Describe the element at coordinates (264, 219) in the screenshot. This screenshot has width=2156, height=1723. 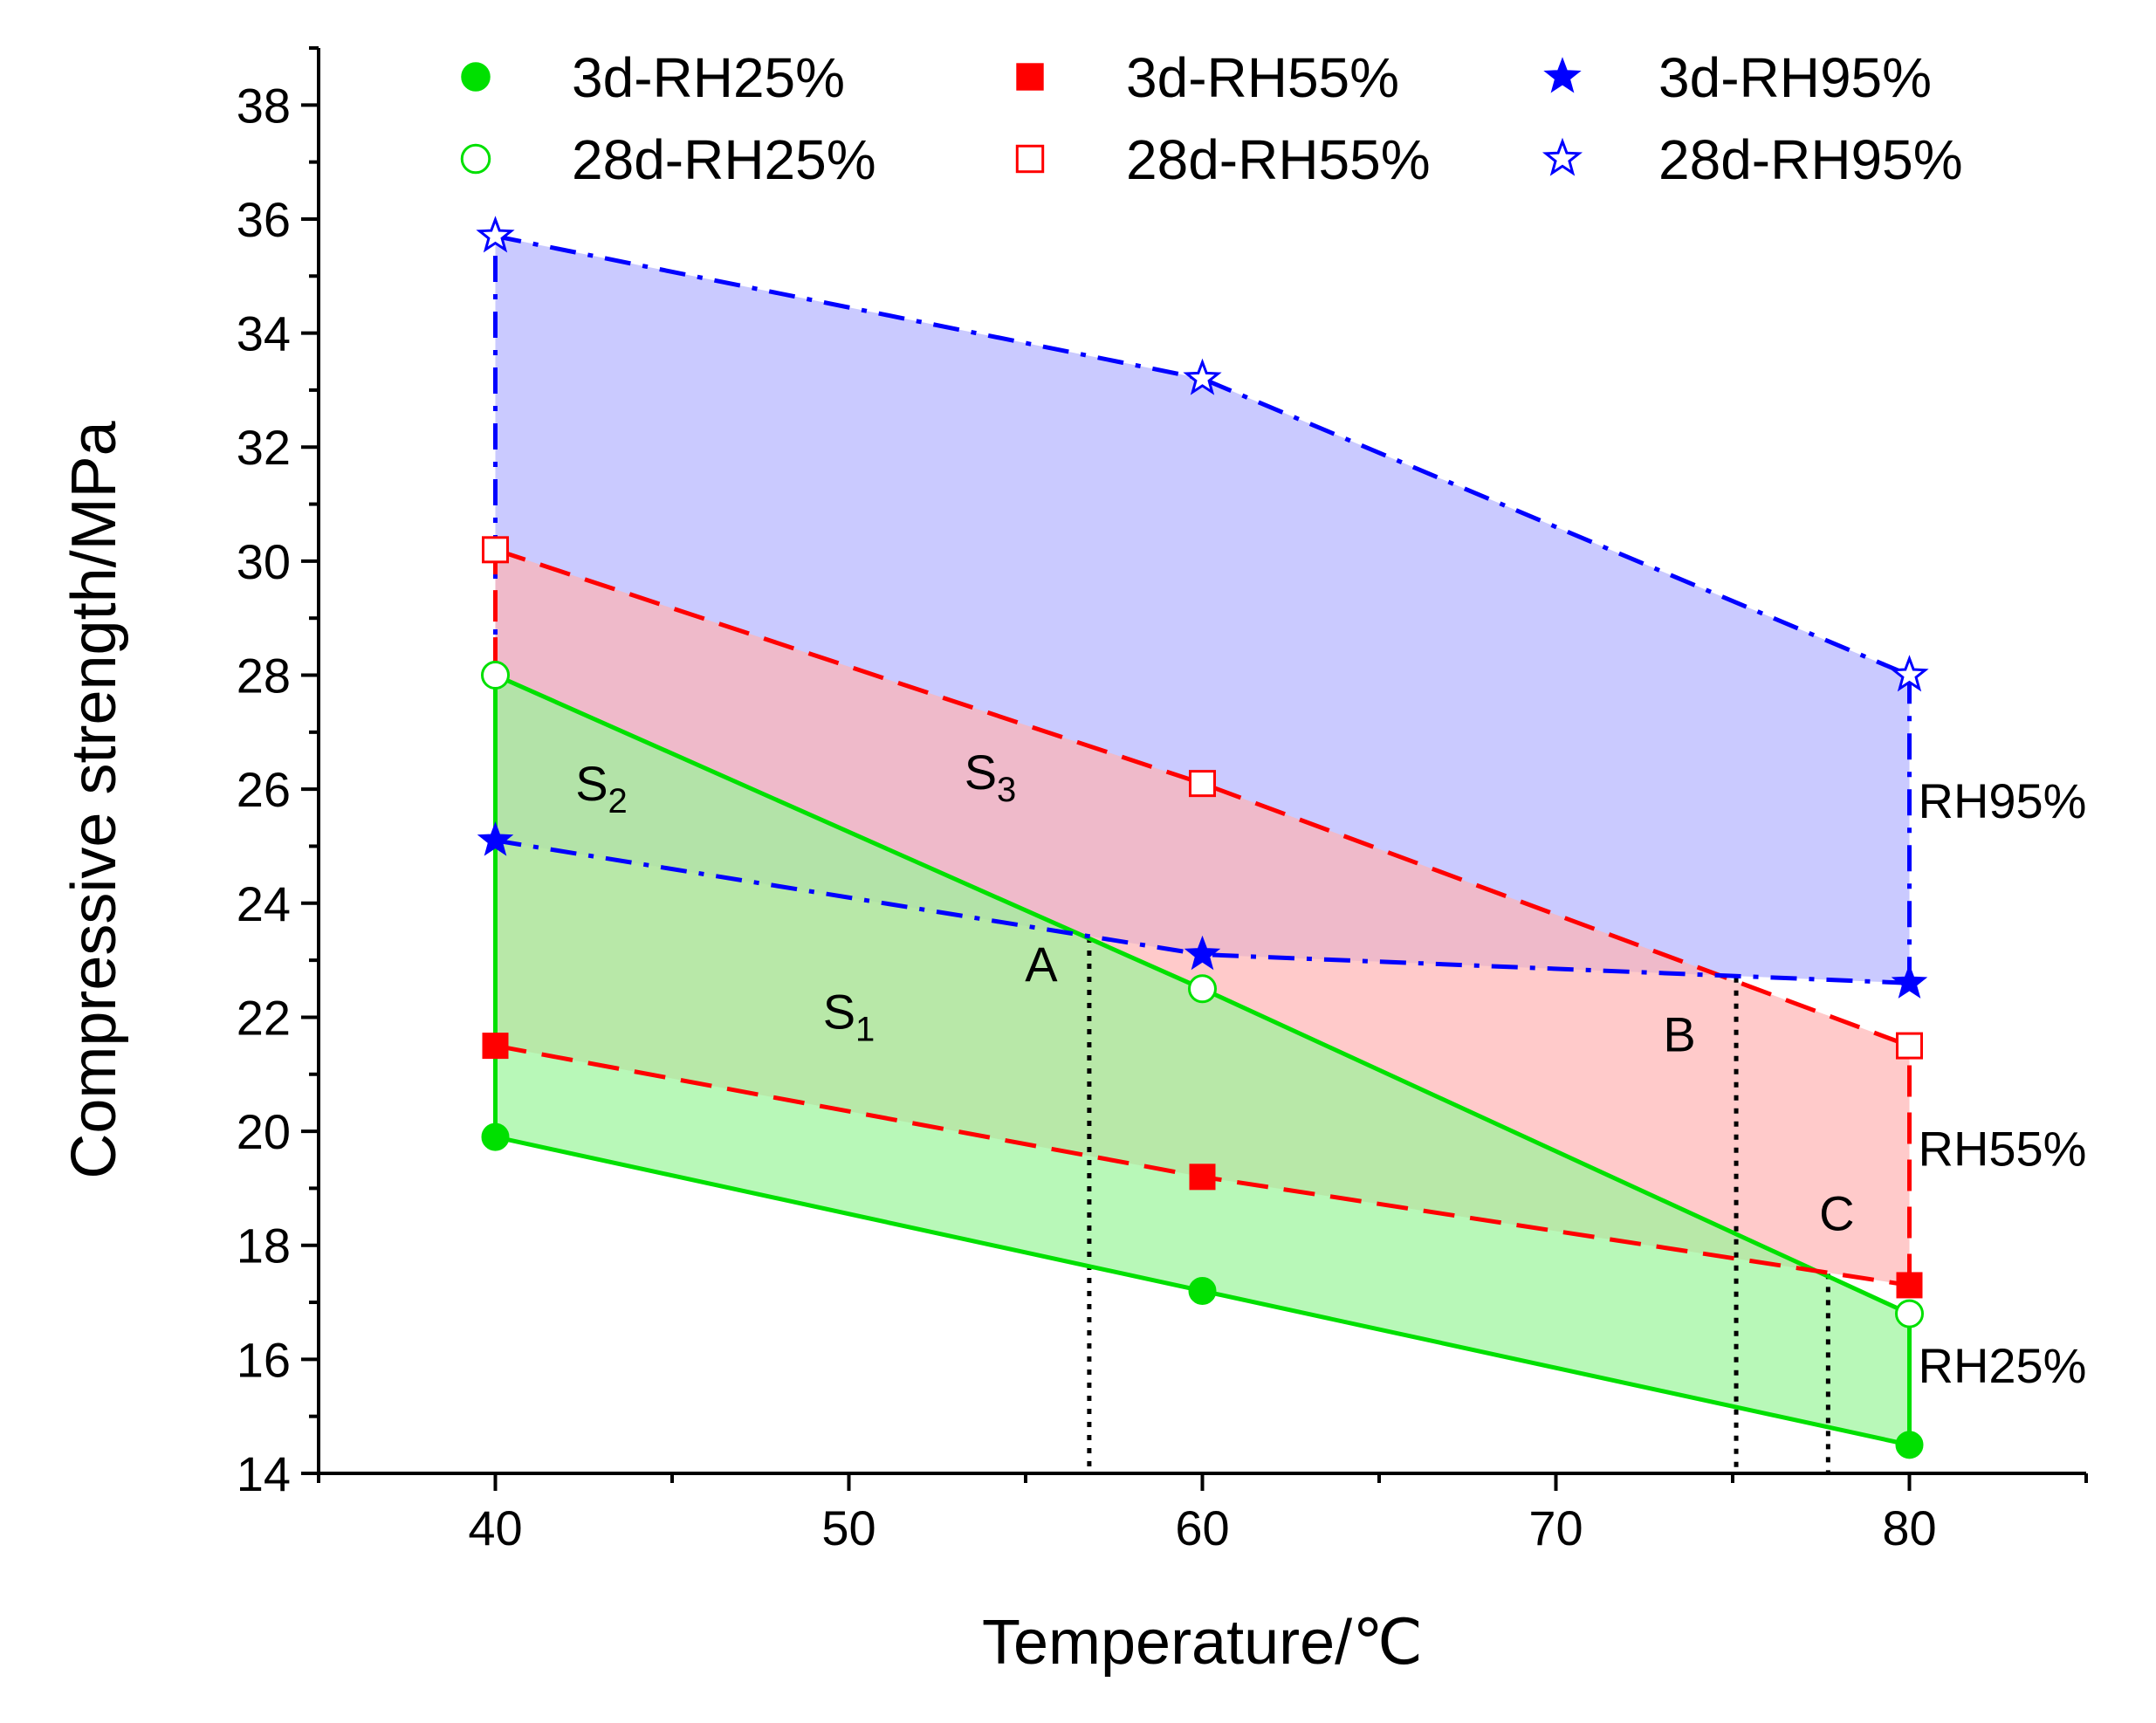
I see `y-tick-label-36: 36` at that location.